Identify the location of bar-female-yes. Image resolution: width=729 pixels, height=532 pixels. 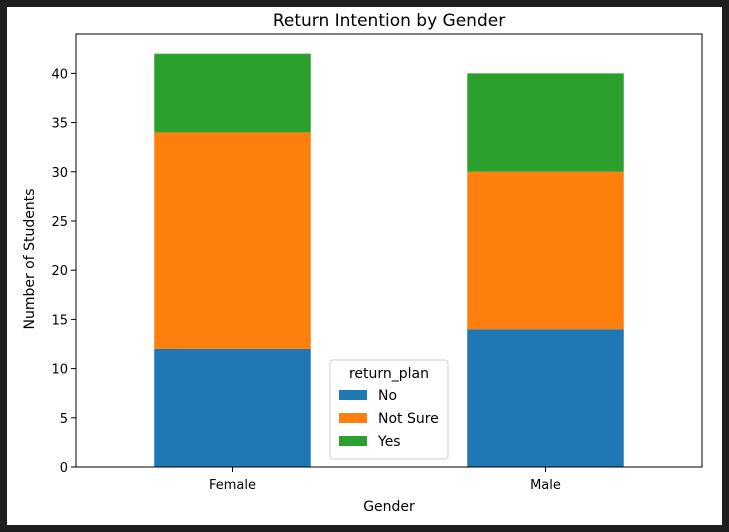
(232, 93).